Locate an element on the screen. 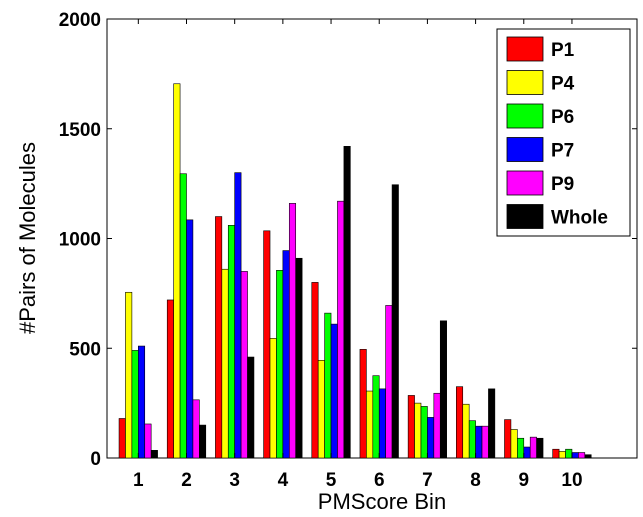 The image size is (643, 517). y-tick-label: 0 is located at coordinates (95, 459).